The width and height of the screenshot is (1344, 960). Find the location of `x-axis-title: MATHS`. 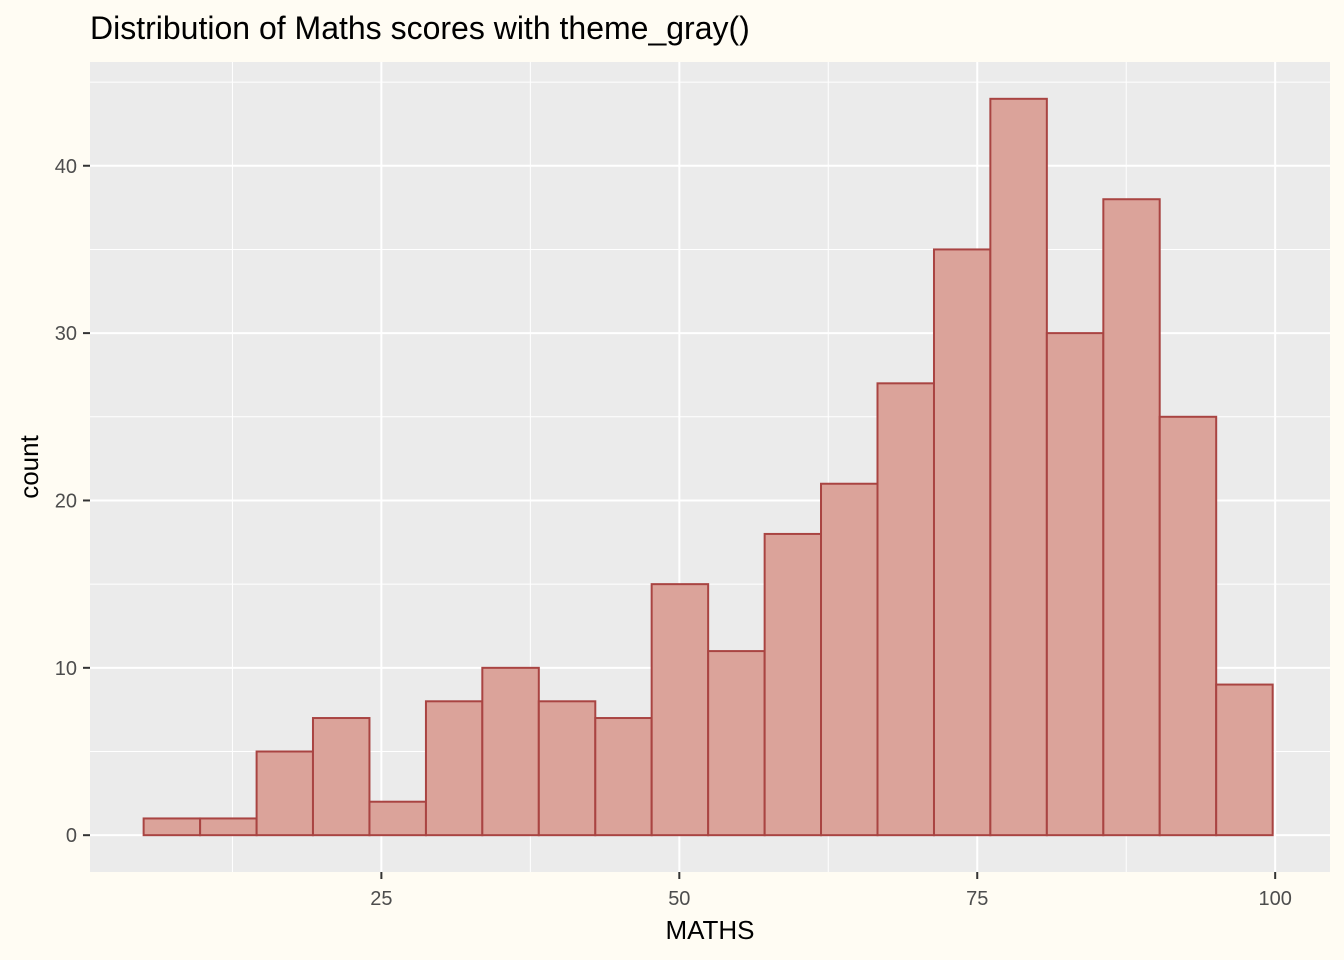

x-axis-title: MATHS is located at coordinates (709, 930).